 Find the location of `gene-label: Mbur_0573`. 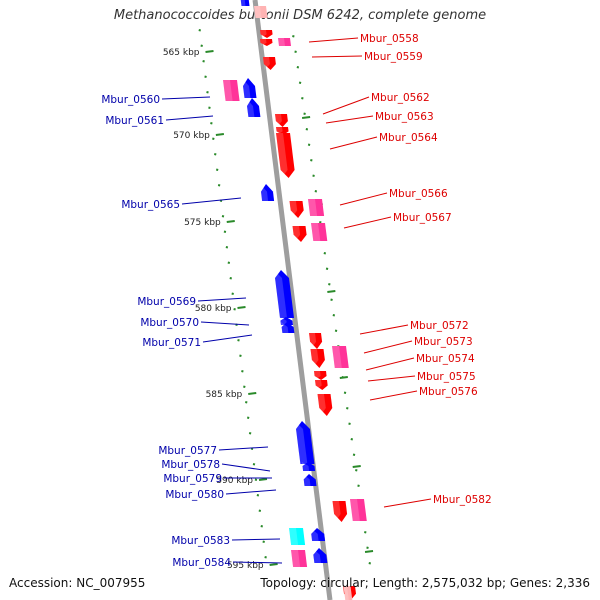

gene-label: Mbur_0573 is located at coordinates (443, 342).